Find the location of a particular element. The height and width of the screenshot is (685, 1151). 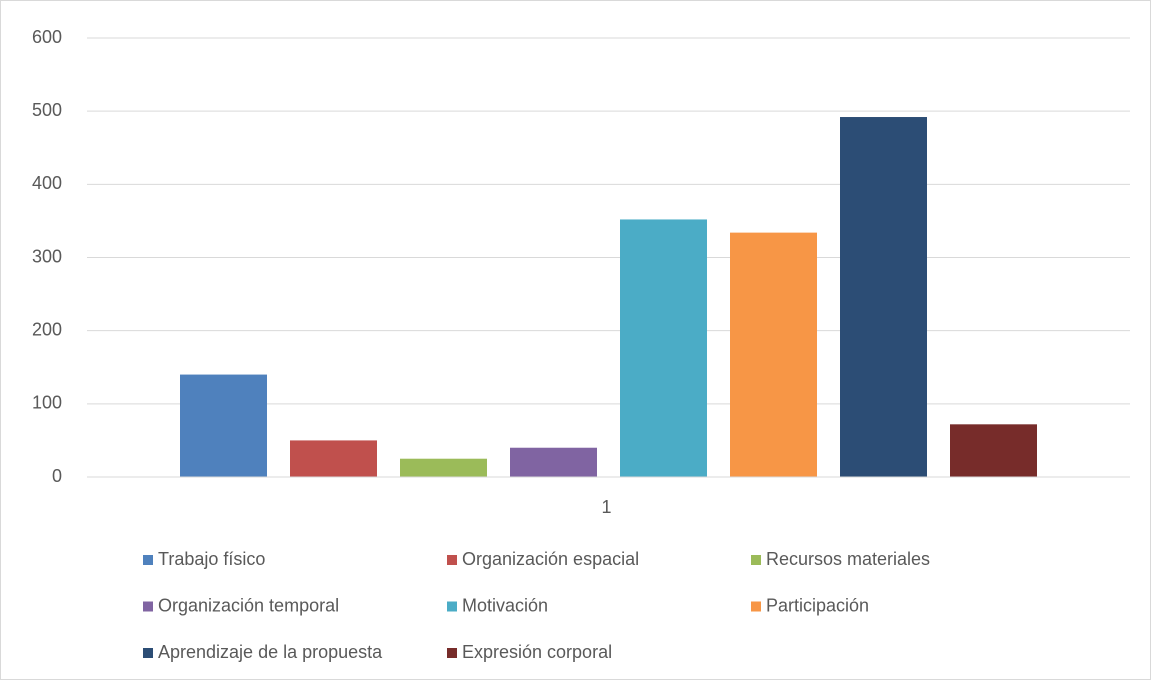

legend-label: Recursos materiales is located at coordinates (848, 559).